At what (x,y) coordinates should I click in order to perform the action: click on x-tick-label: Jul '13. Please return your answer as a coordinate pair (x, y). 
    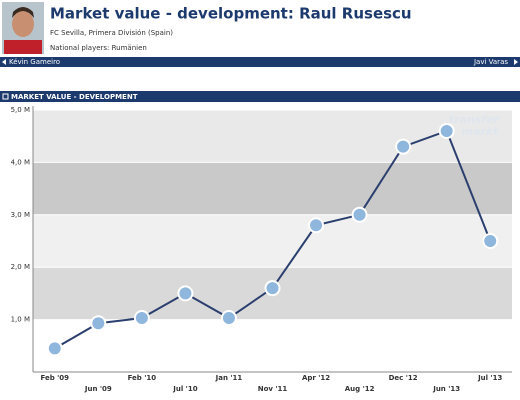
    Looking at the image, I should click on (489, 378).